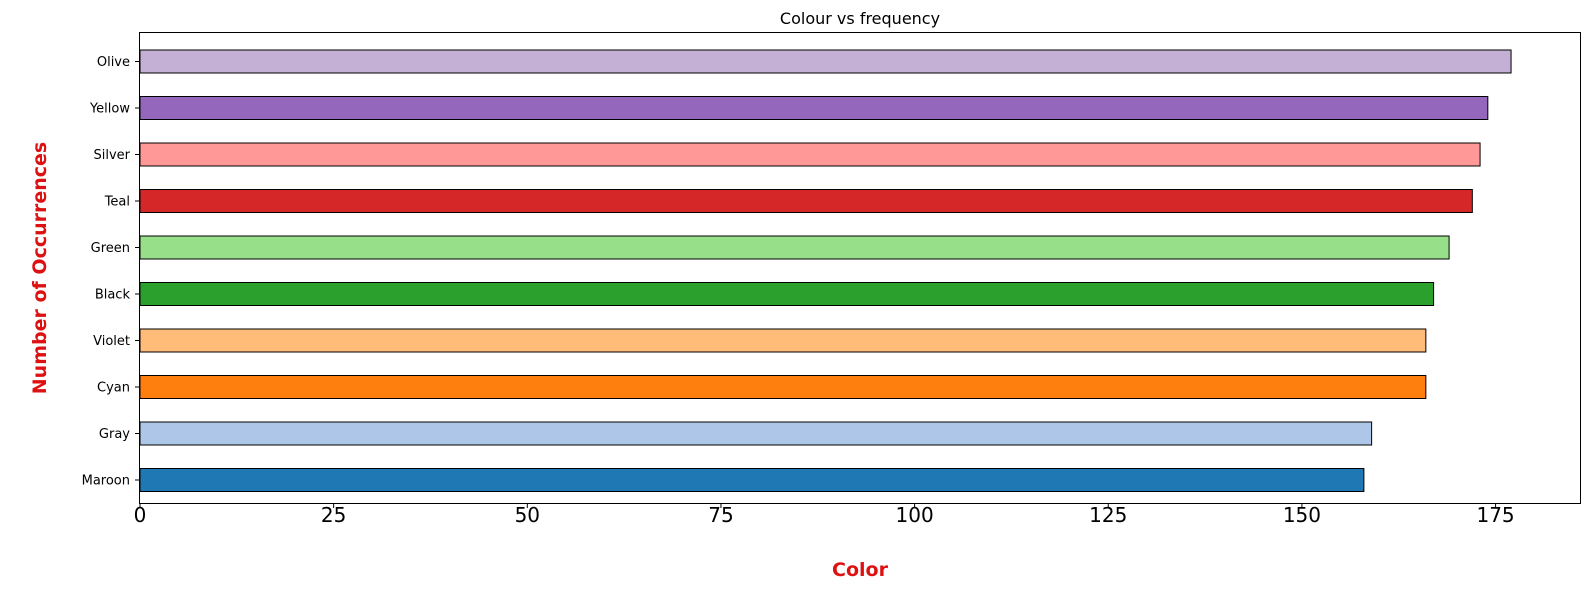 The width and height of the screenshot is (1589, 590). What do you see at coordinates (1108, 515) in the screenshot?
I see `x-tick-label-125: 125` at bounding box center [1108, 515].